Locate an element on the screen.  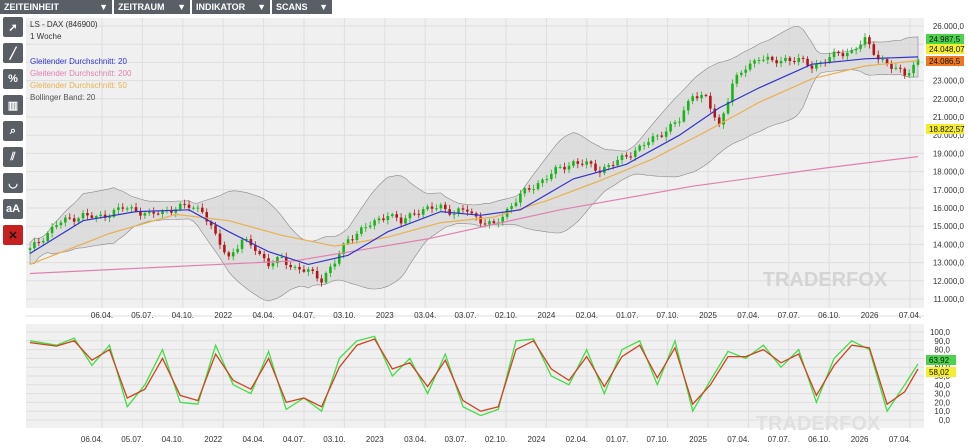
tag-upper-bg is located at coordinates (945, 39).